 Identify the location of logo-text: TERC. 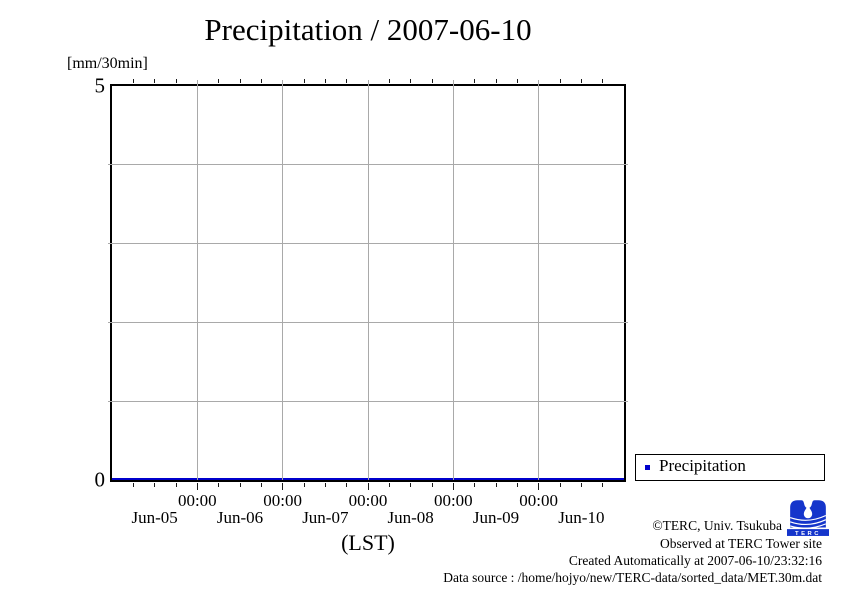
(808, 533).